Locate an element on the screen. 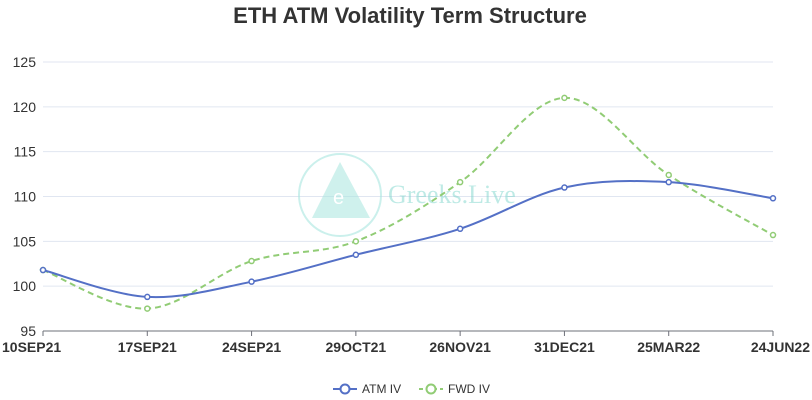  legend-item-fwd-iv: FWD IV is located at coordinates (454, 389).